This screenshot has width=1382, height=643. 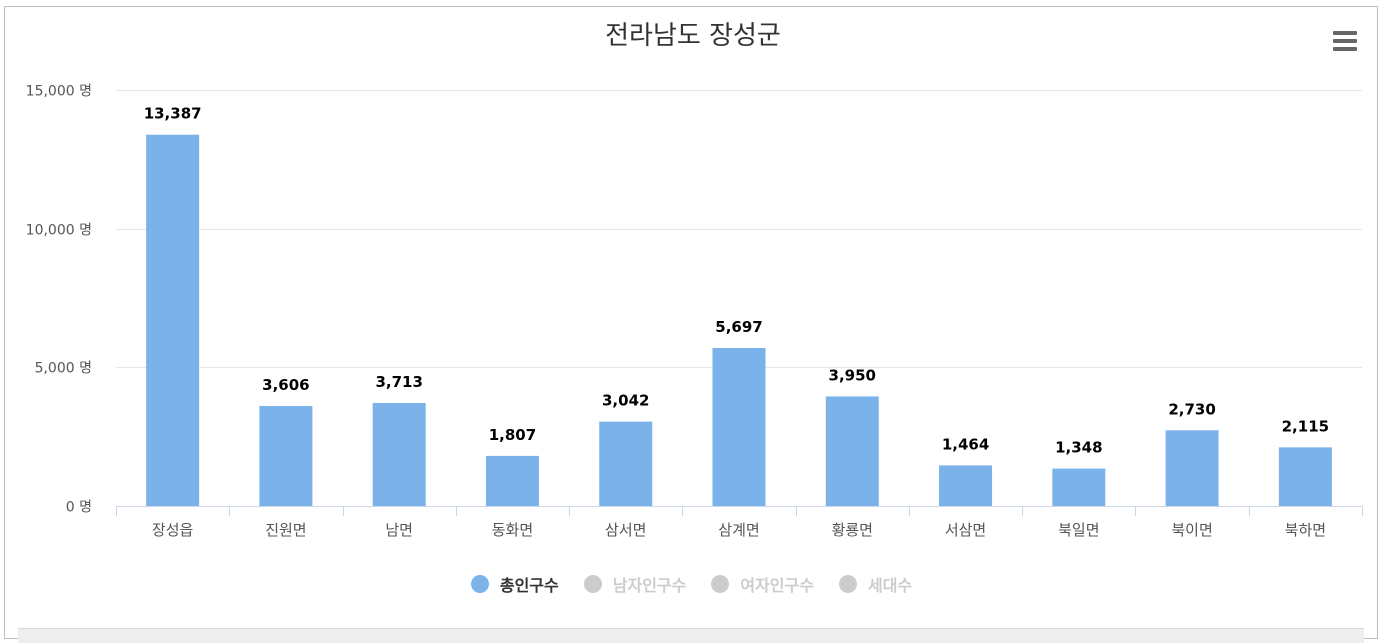 What do you see at coordinates (691, 584) in the screenshot?
I see `chart-legend: 총인구수 남자인구수 여자인구수 세대수` at bounding box center [691, 584].